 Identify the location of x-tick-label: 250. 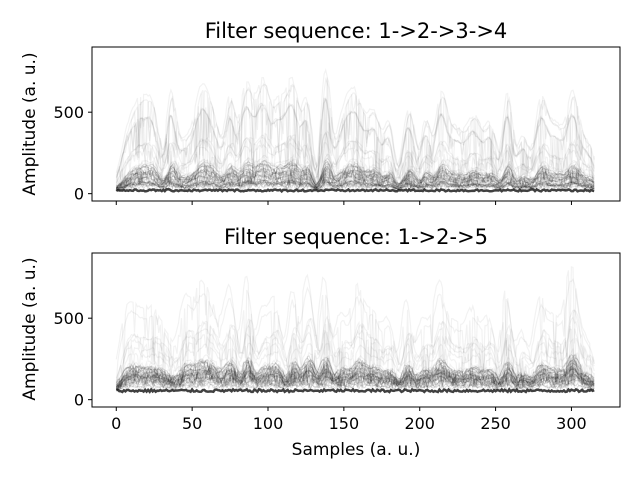
(495, 423).